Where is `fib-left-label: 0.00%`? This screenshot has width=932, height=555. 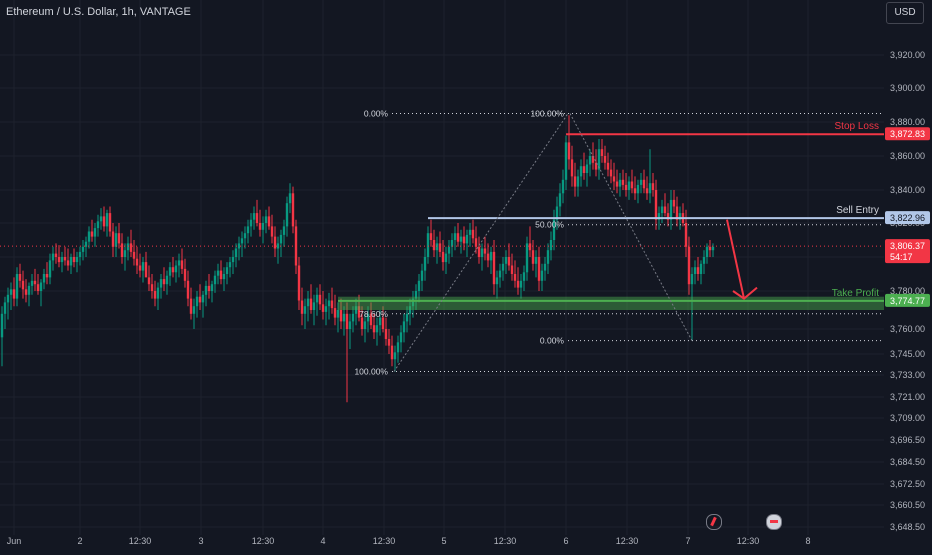 fib-left-label: 0.00% is located at coordinates (376, 114).